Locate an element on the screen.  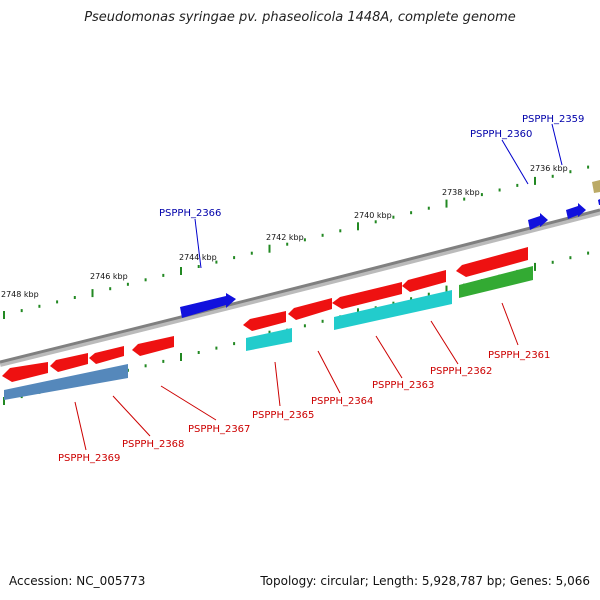
ruler-label-2744: 2744 kbp is located at coordinates (198, 257).